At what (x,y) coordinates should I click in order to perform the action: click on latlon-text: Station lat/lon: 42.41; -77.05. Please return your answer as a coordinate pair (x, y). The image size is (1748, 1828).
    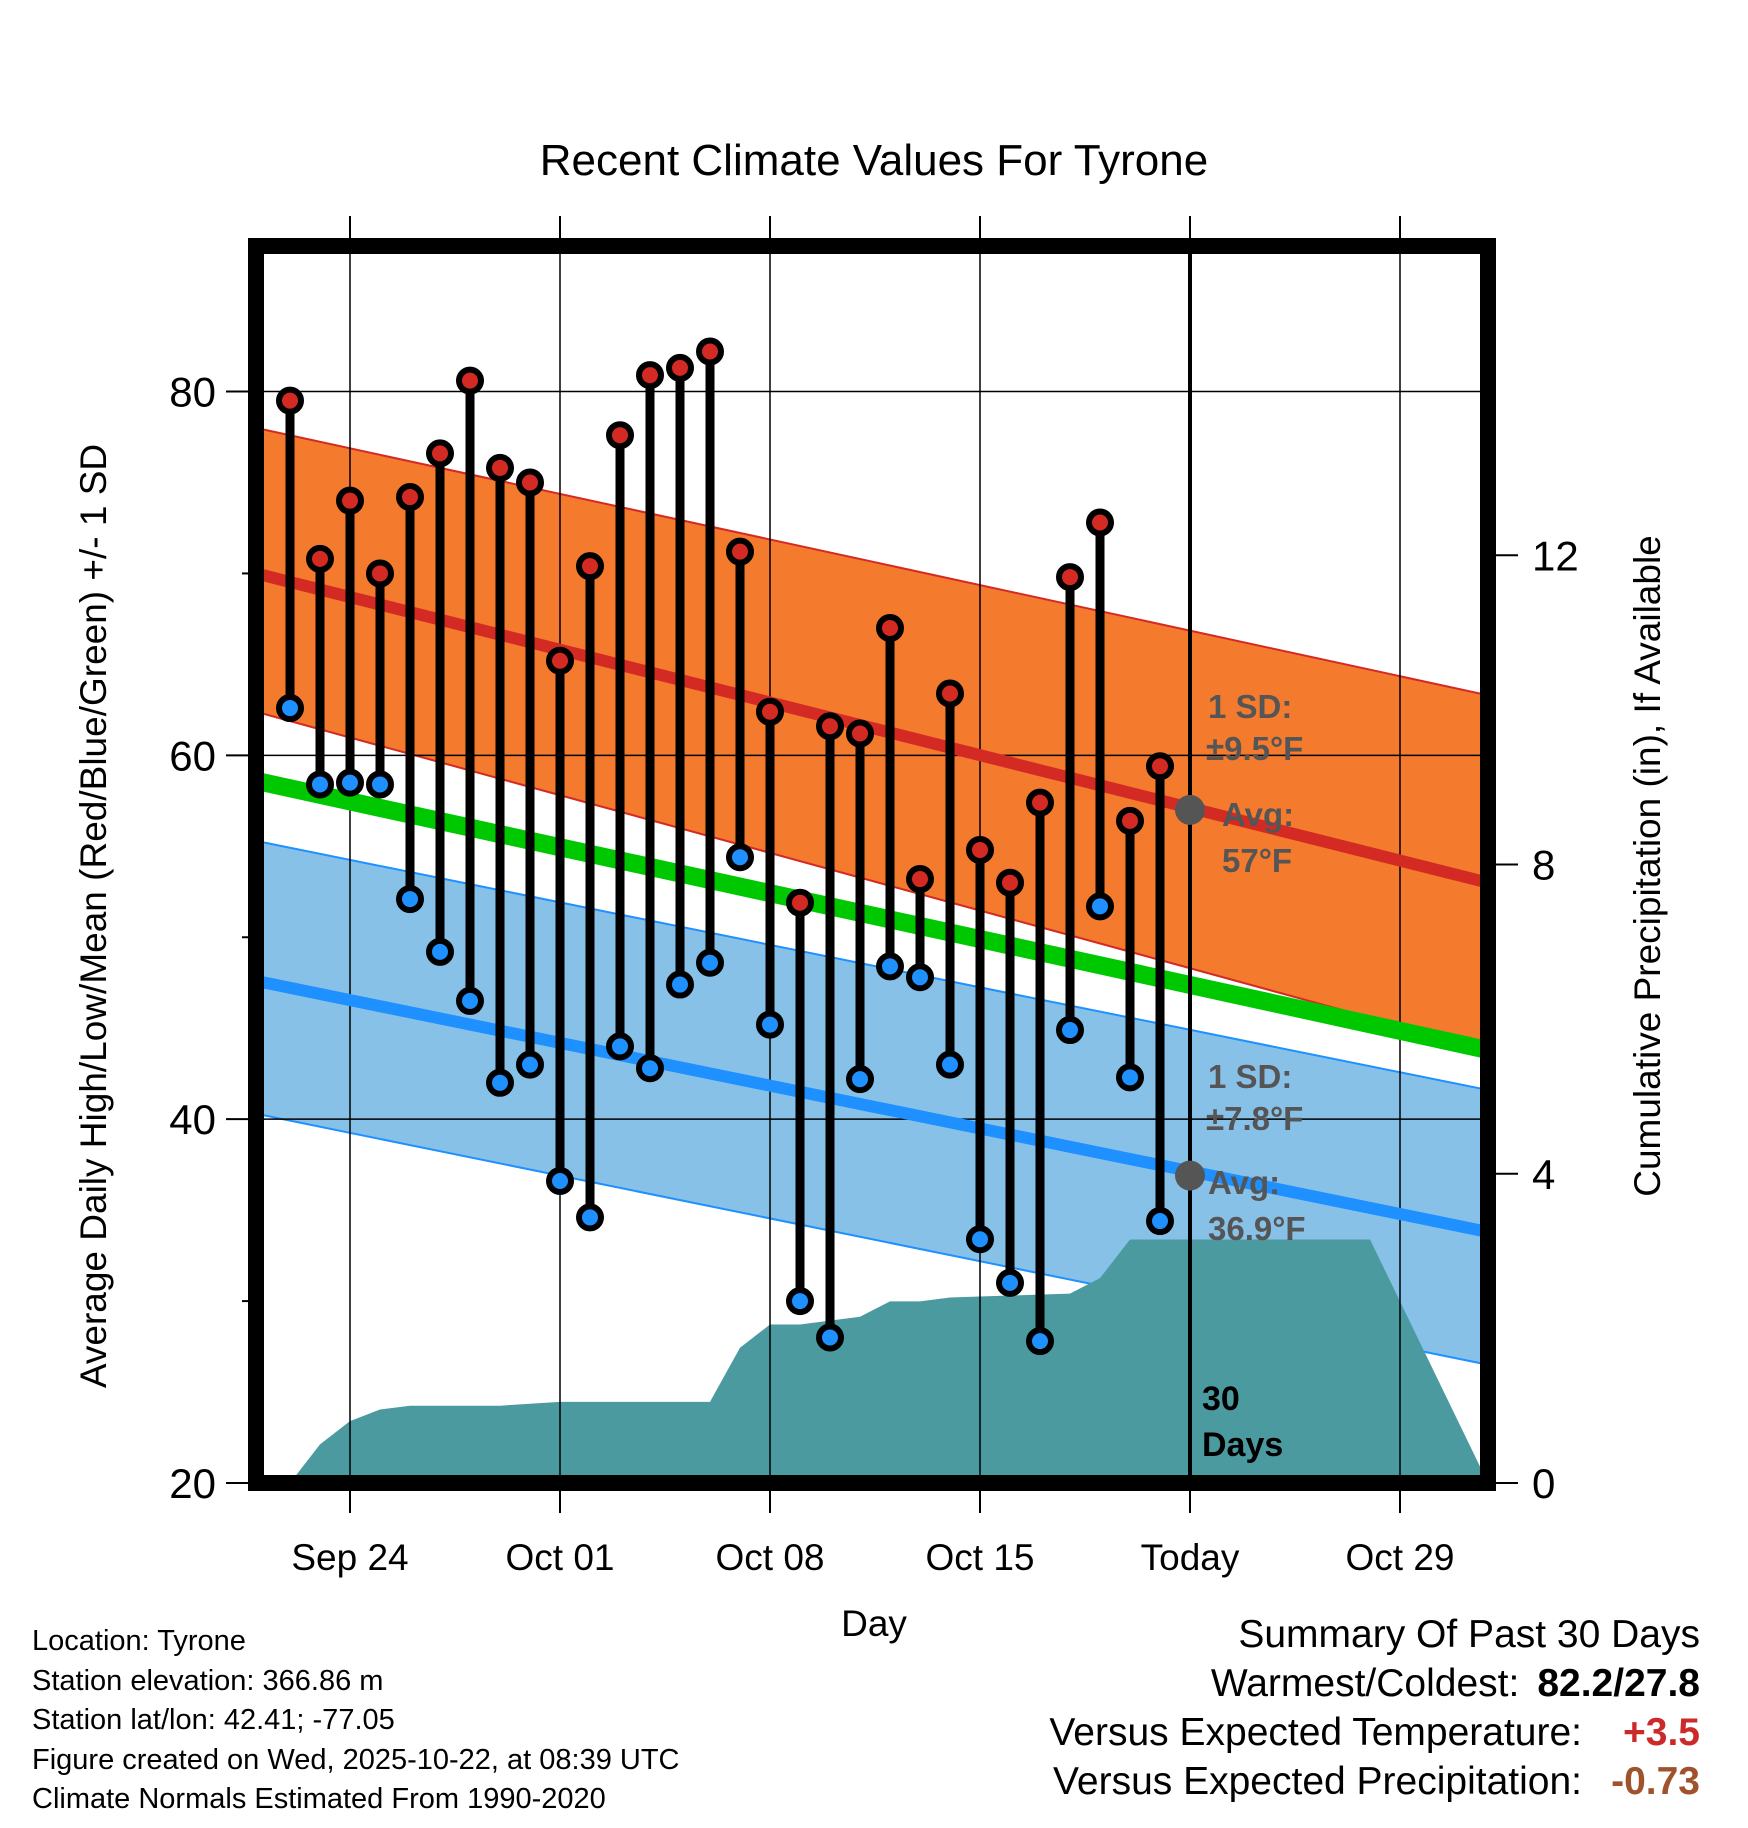
    Looking at the image, I should click on (213, 1720).